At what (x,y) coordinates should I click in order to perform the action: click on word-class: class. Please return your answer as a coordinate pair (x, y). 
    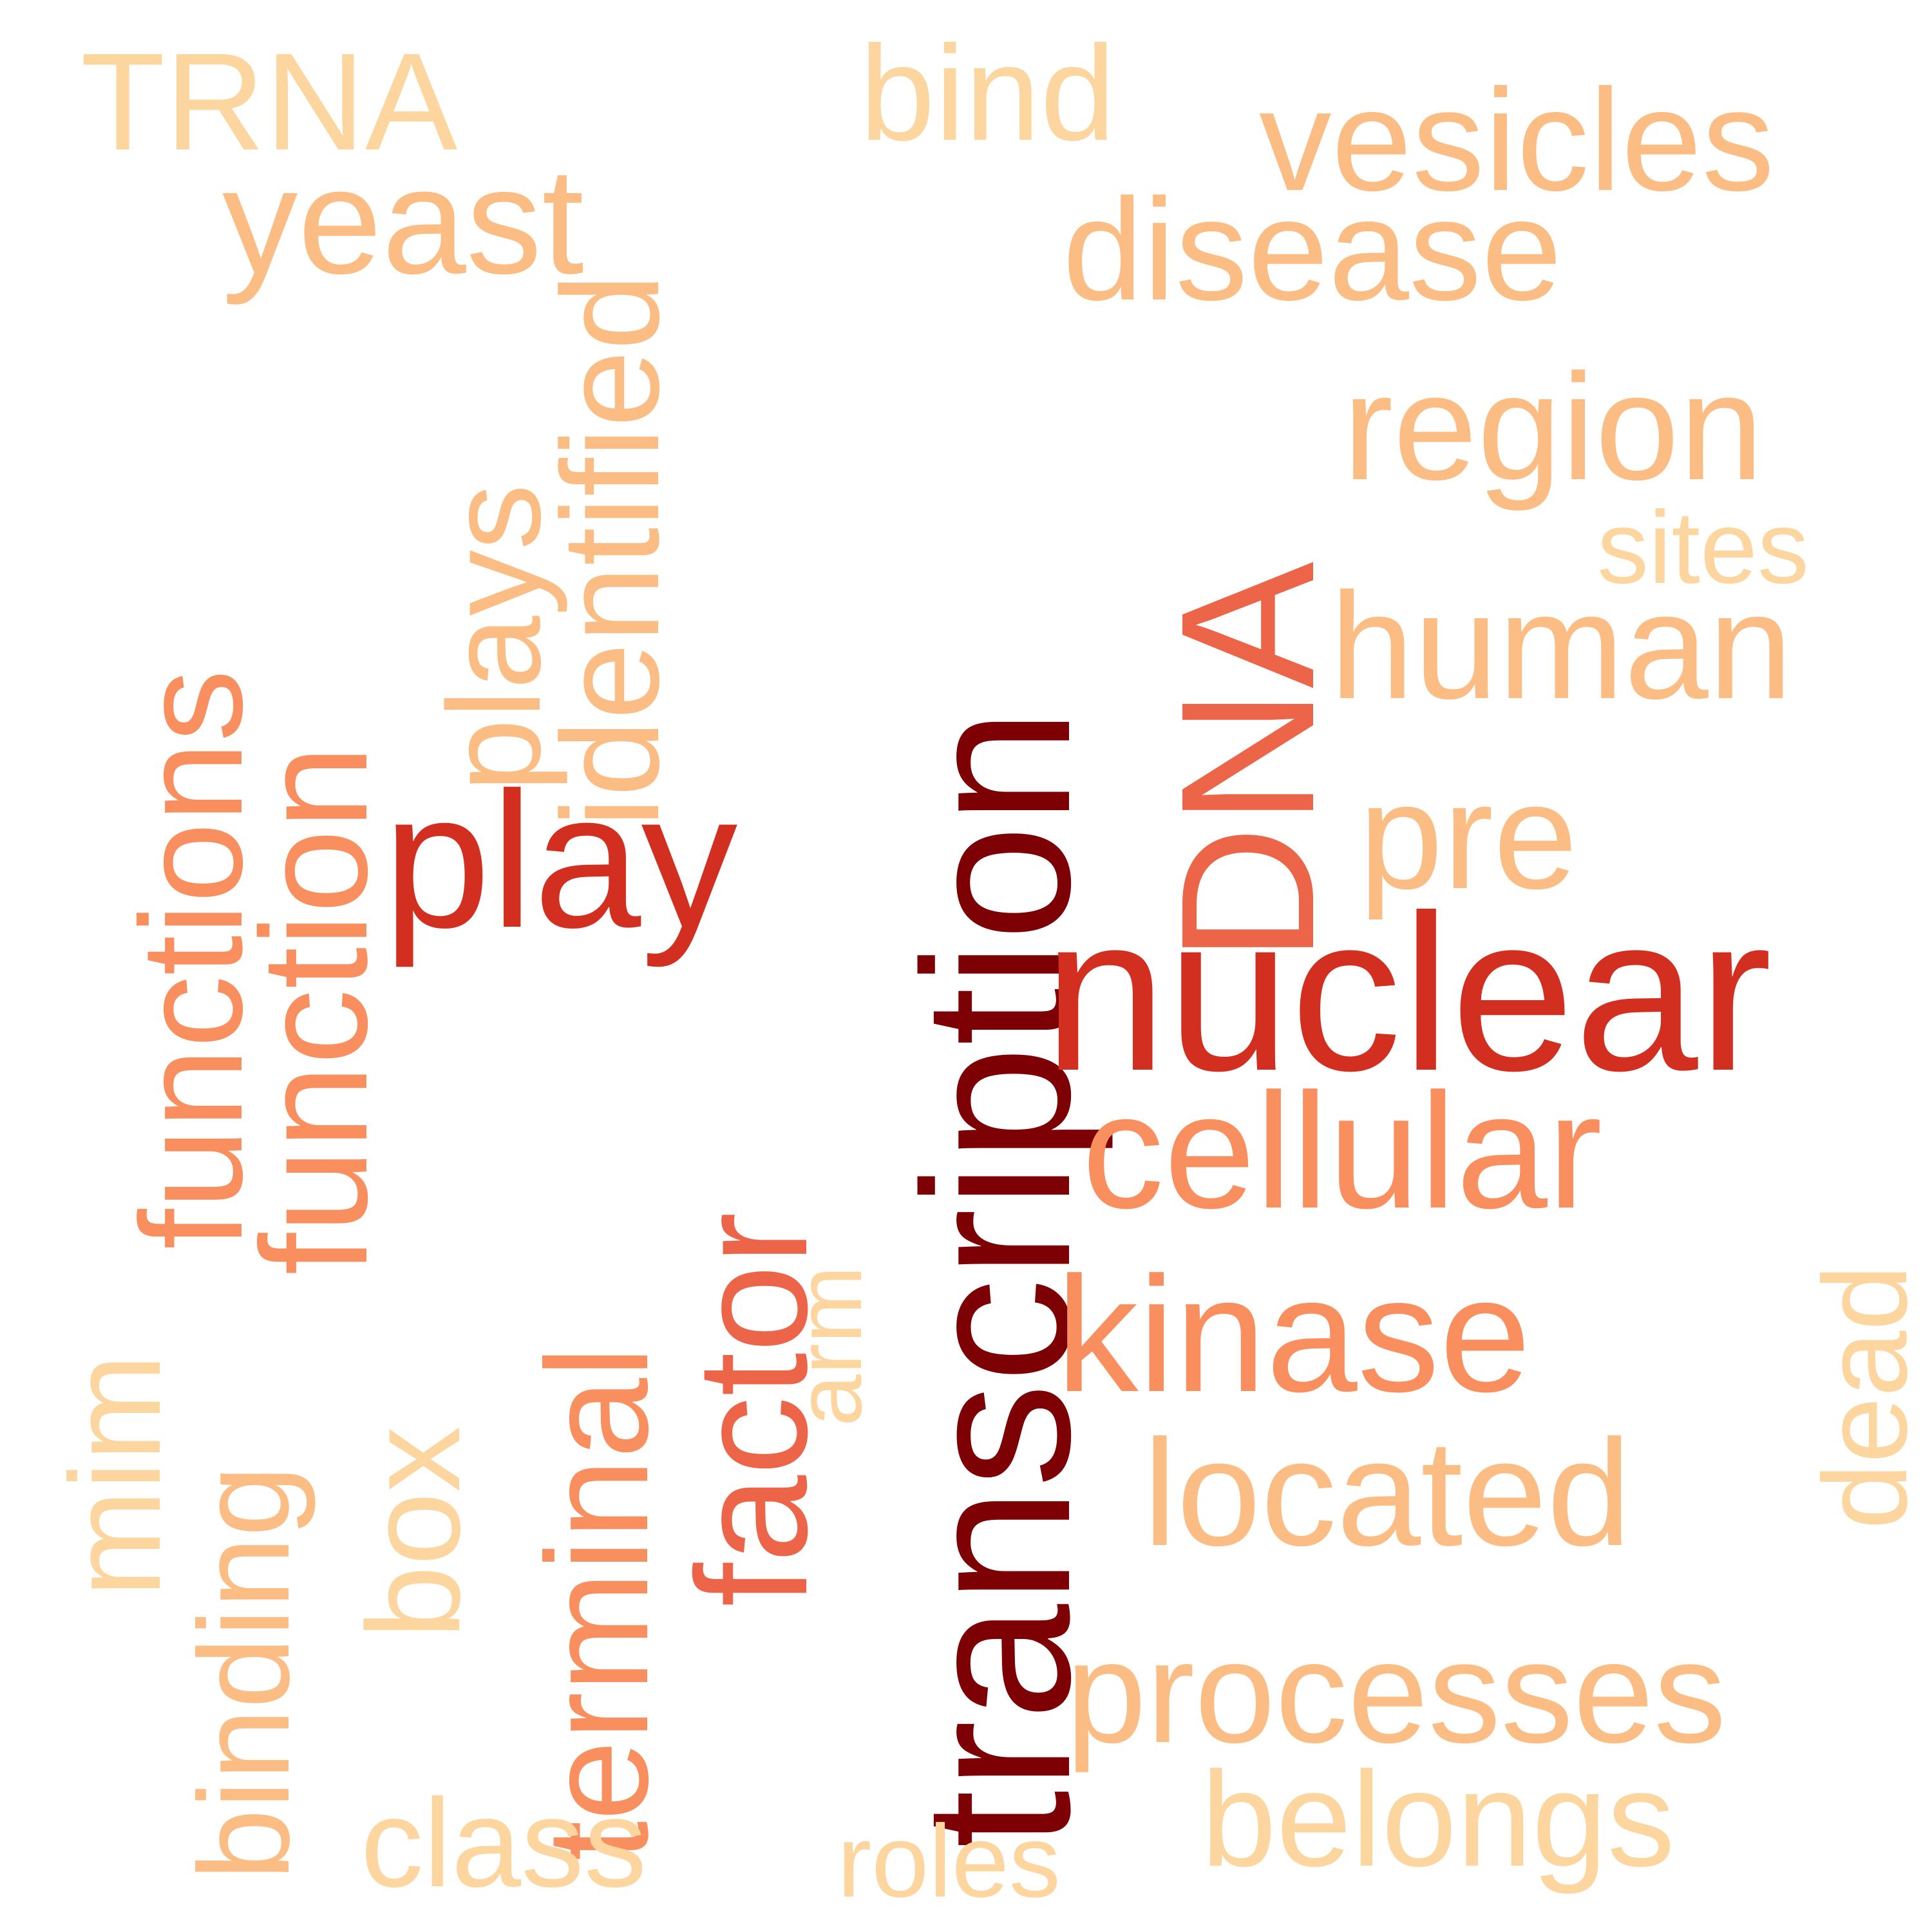
    Looking at the image, I should click on (504, 1843).